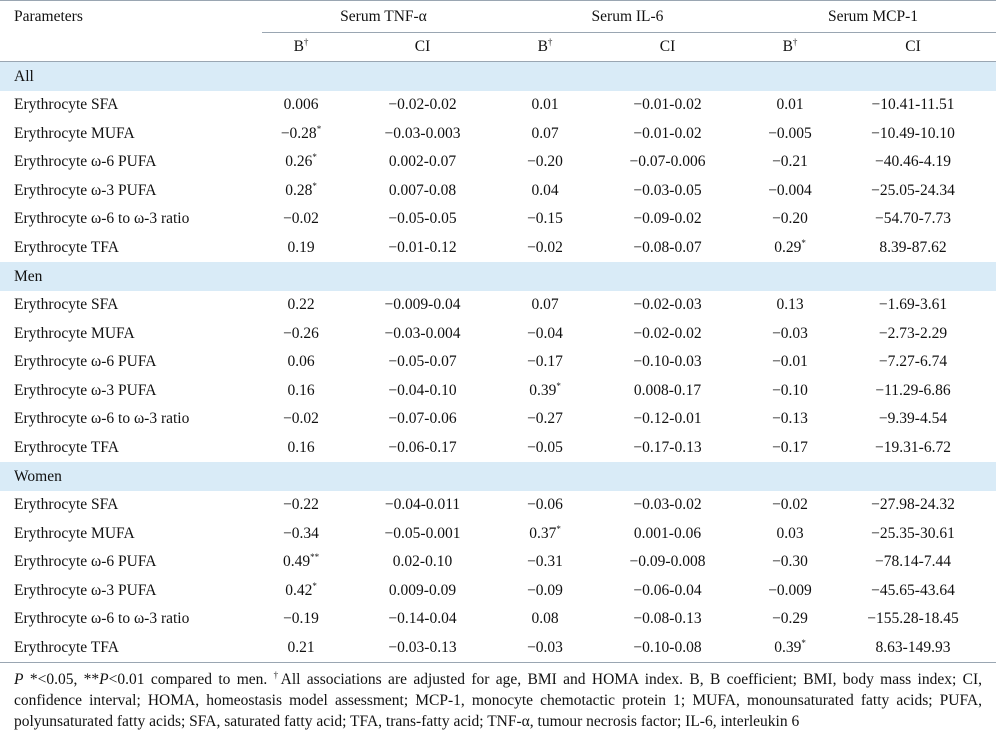 The width and height of the screenshot is (996, 746). I want to click on cell-value: 0.13, so click(790, 305).